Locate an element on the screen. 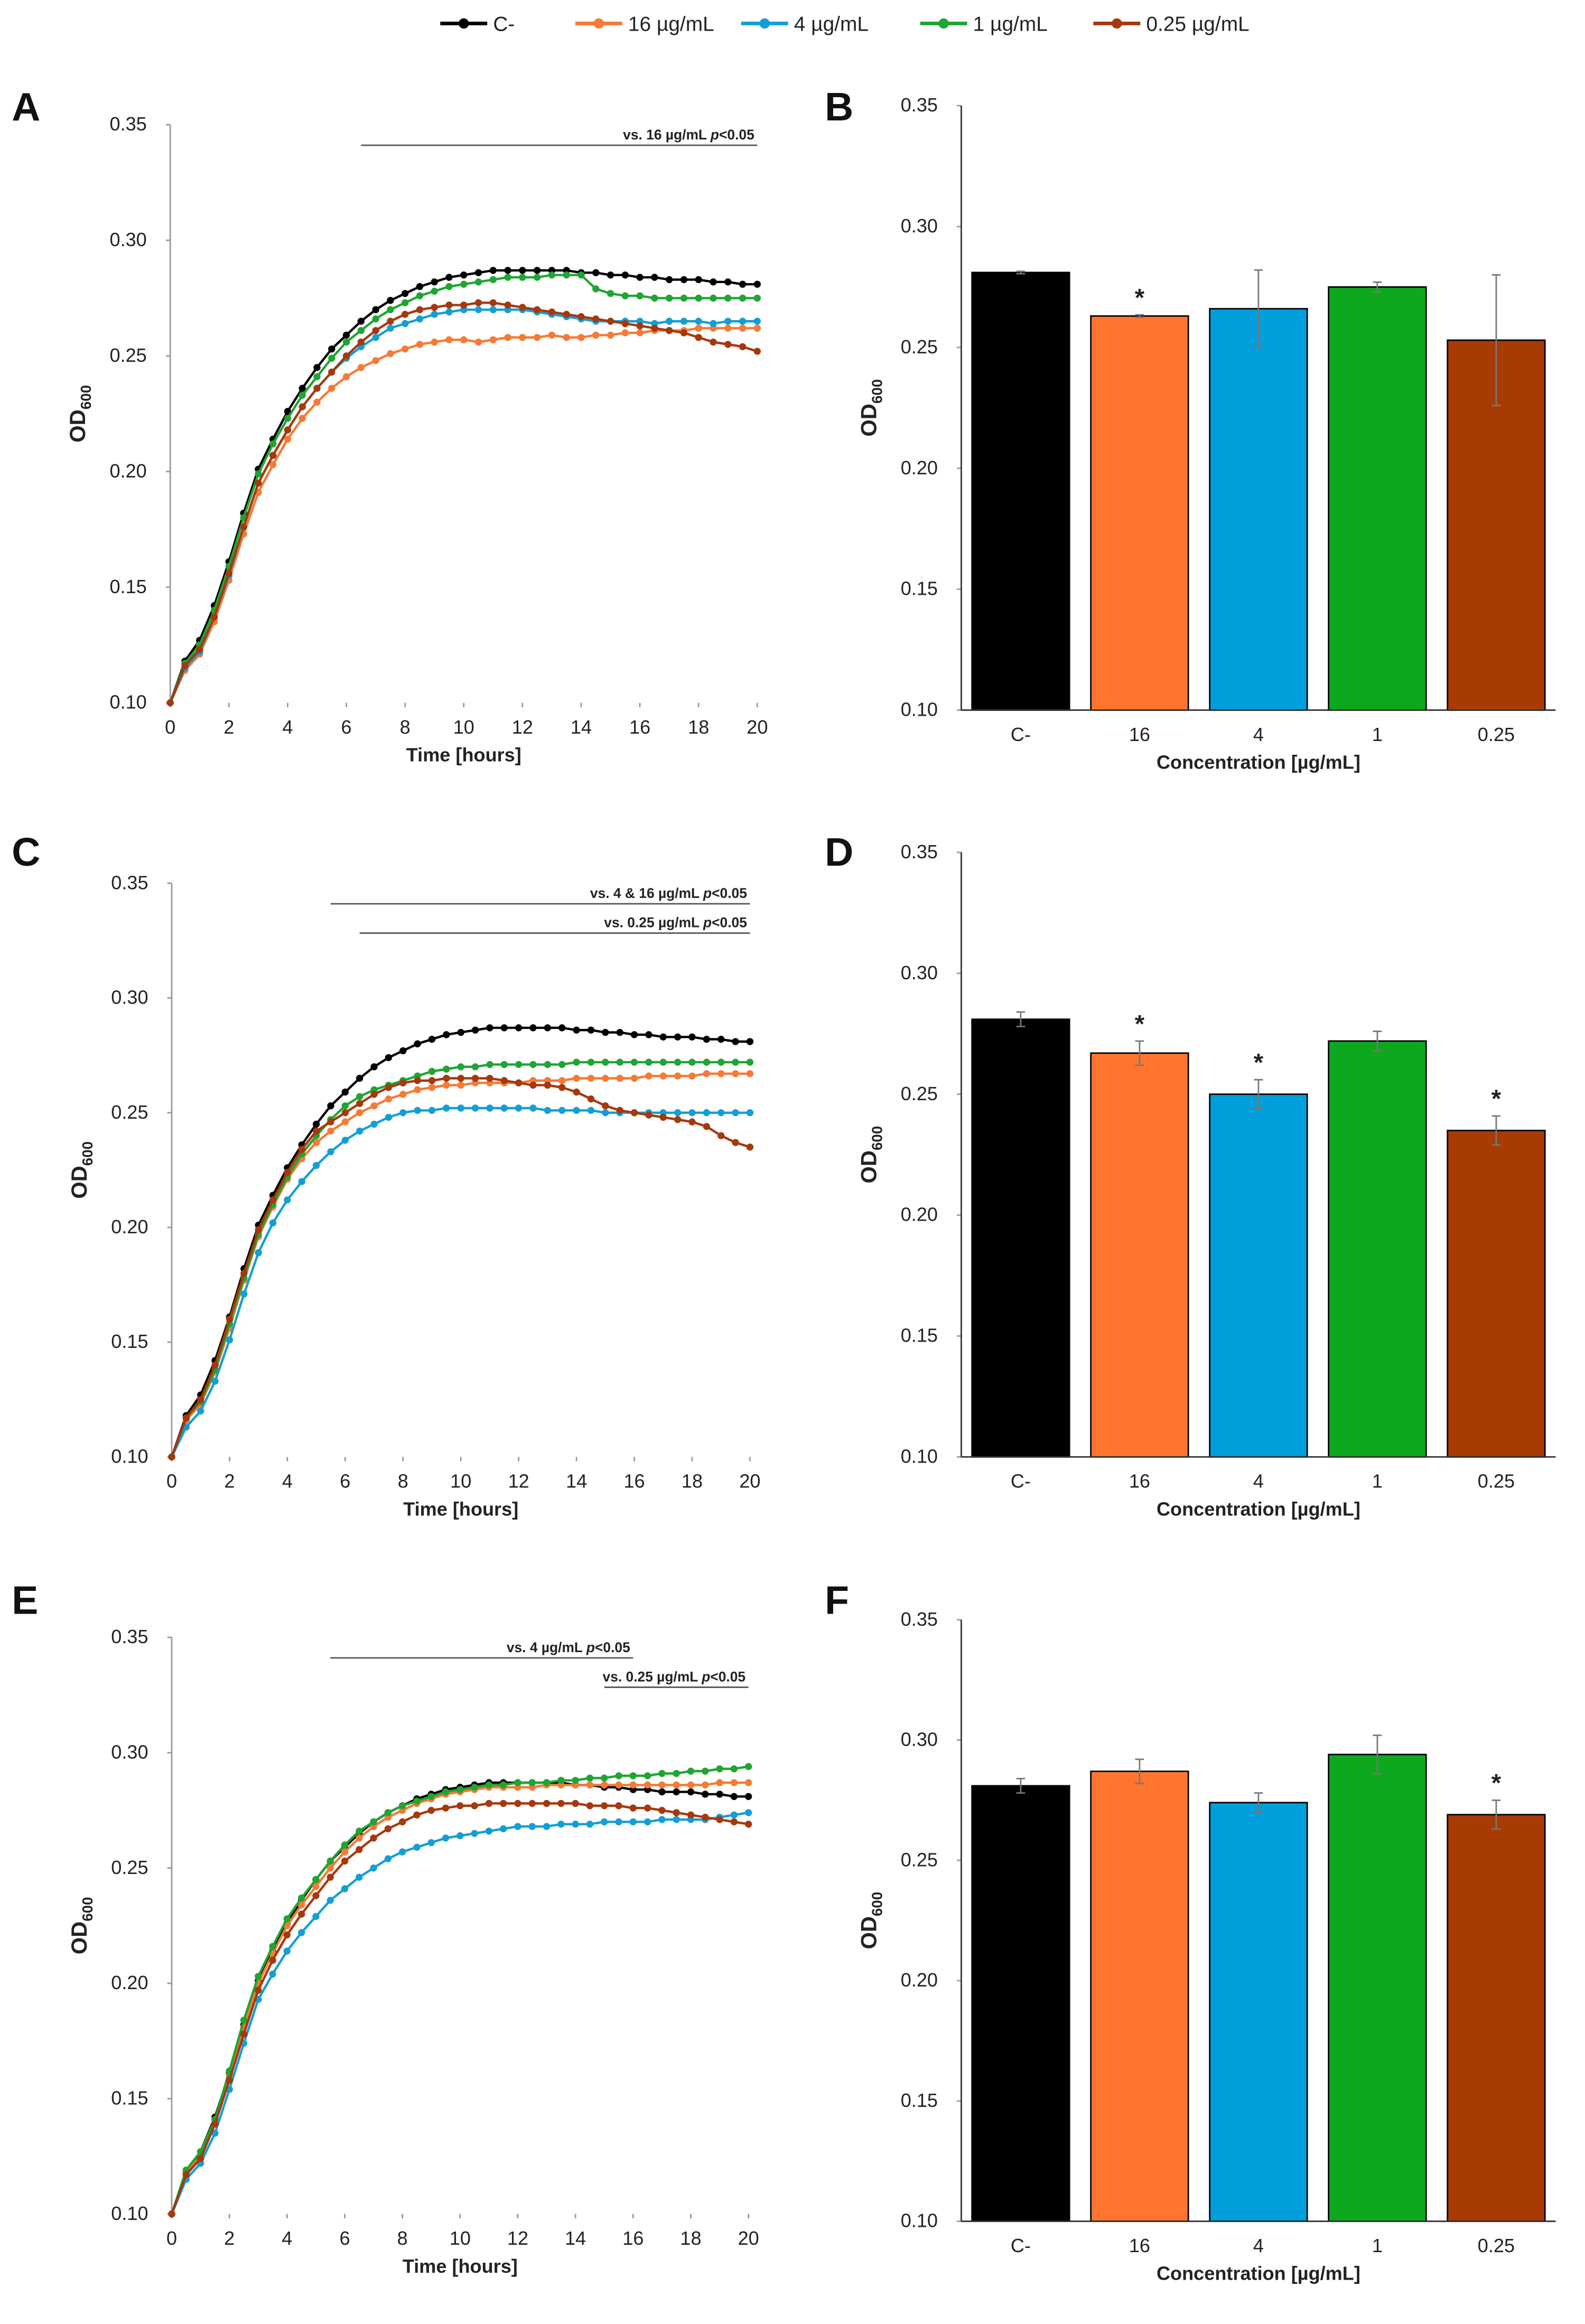 This screenshot has width=1585, height=2324. x-tick-label: 8 is located at coordinates (405, 727).